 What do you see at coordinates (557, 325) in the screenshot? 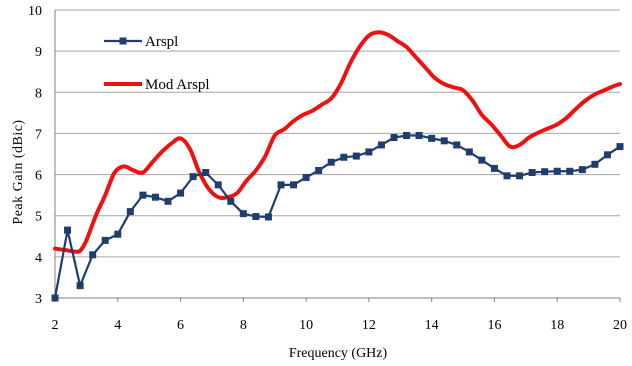
I see `x-tick-label: 18` at bounding box center [557, 325].